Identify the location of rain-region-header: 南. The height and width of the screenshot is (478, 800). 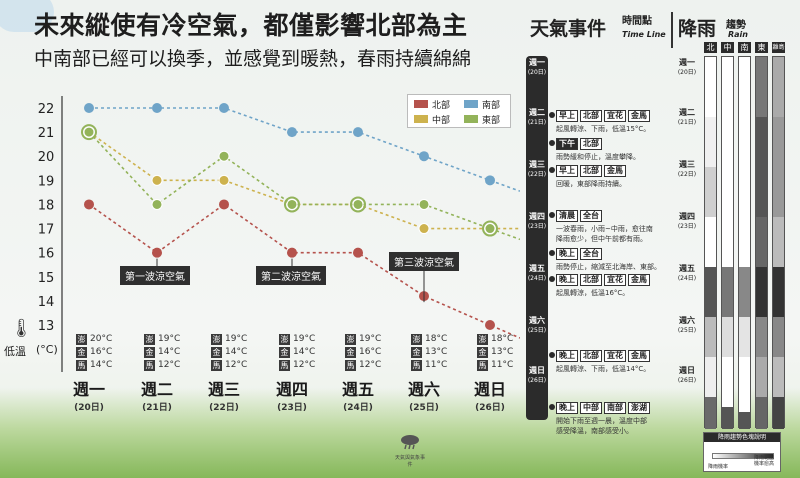
(744, 47).